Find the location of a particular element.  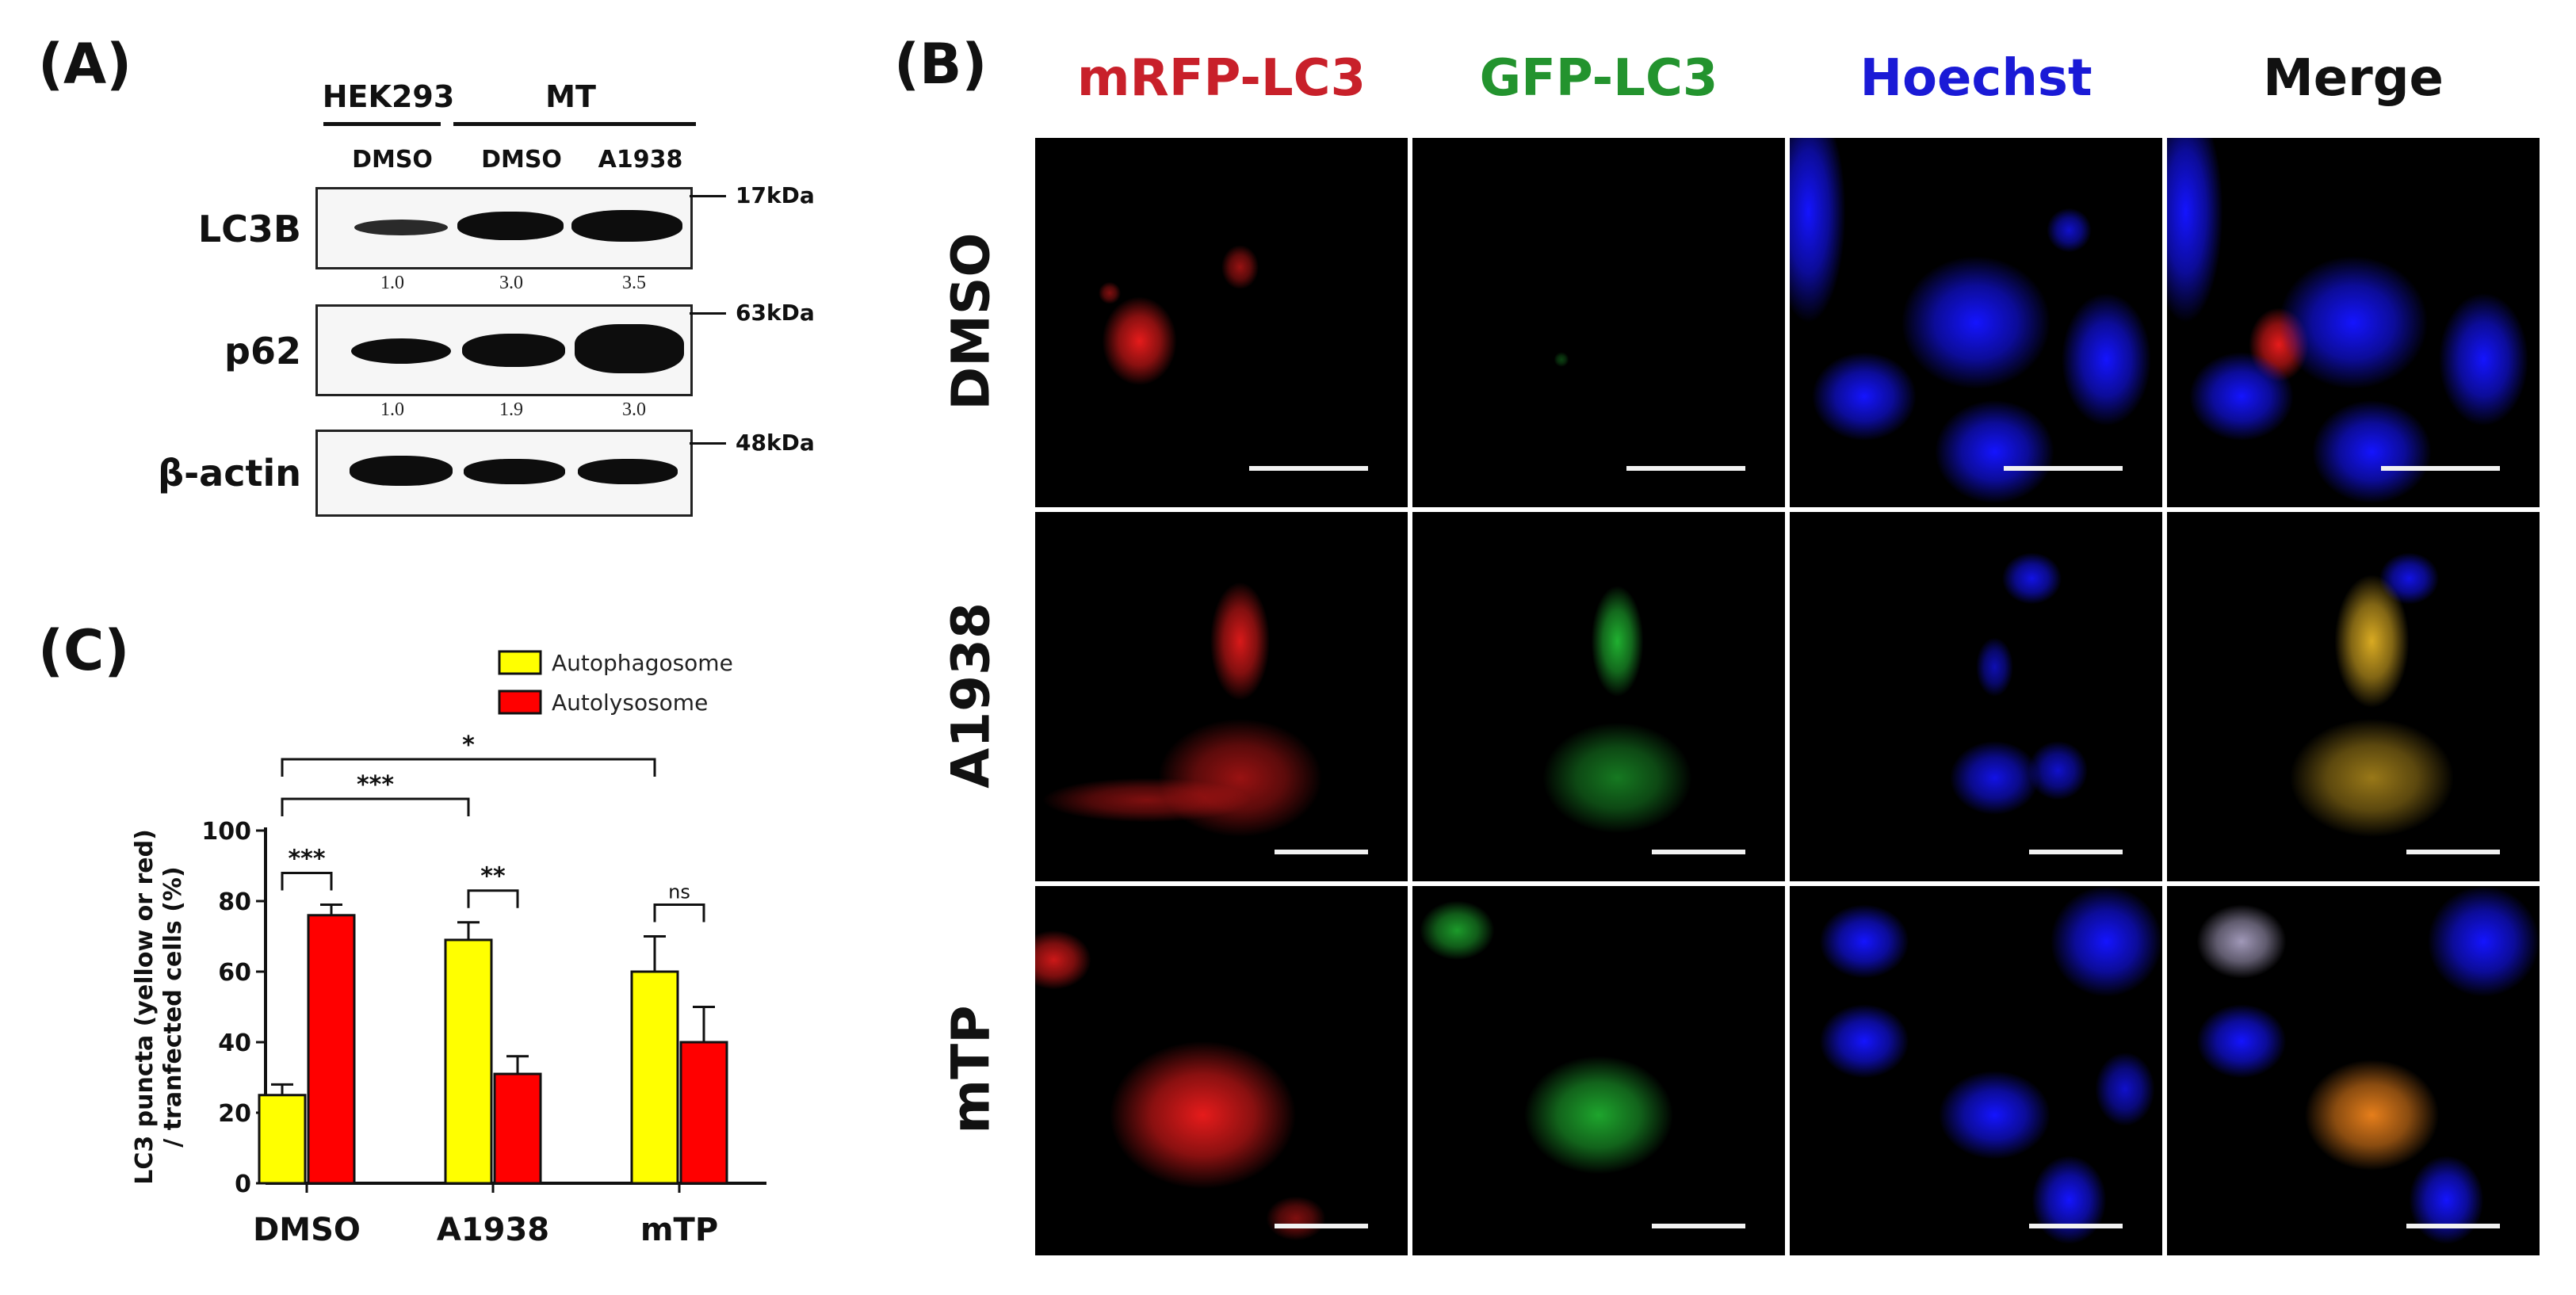

marker-p62: 63kDa is located at coordinates (775, 313).